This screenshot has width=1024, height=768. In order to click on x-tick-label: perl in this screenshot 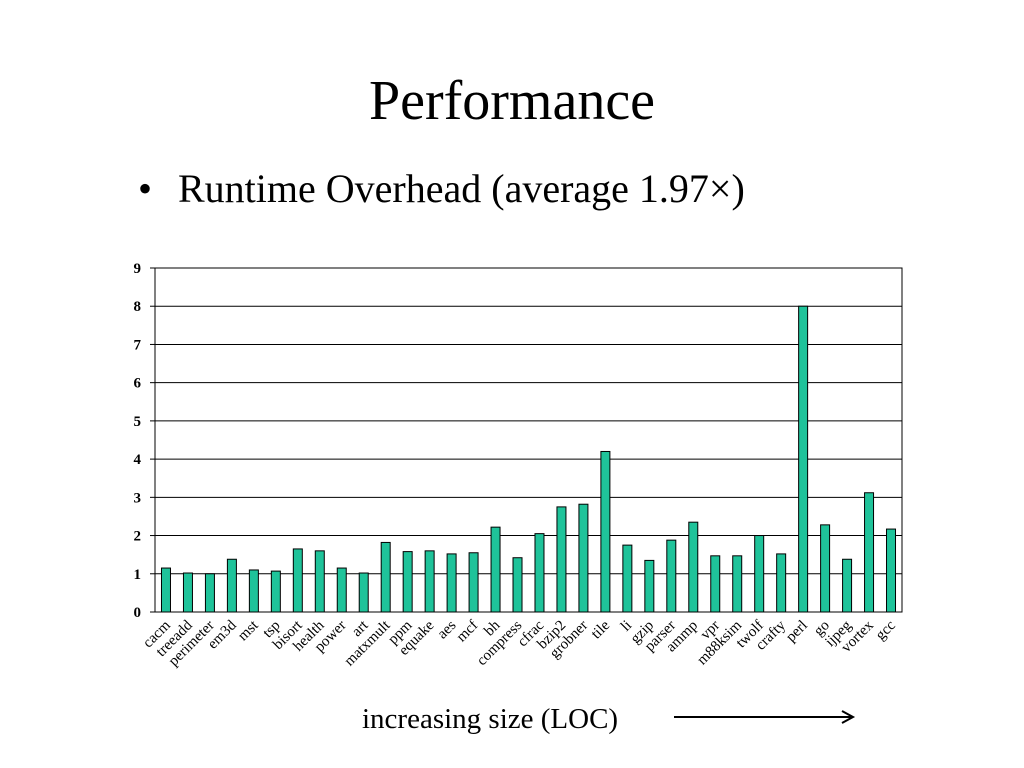, I will do `click(797, 632)`.